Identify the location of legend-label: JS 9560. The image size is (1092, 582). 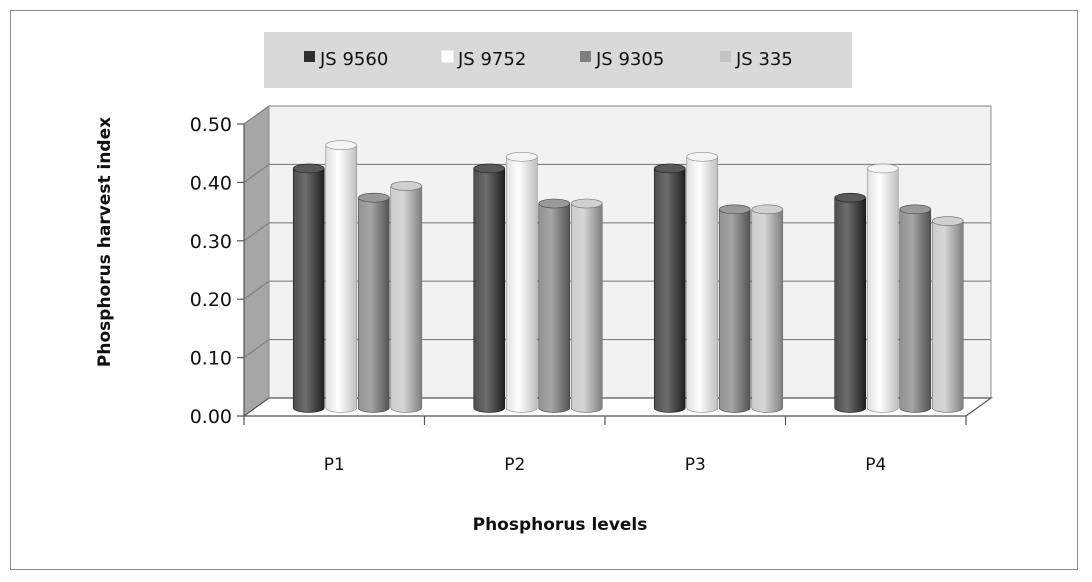
(353, 59).